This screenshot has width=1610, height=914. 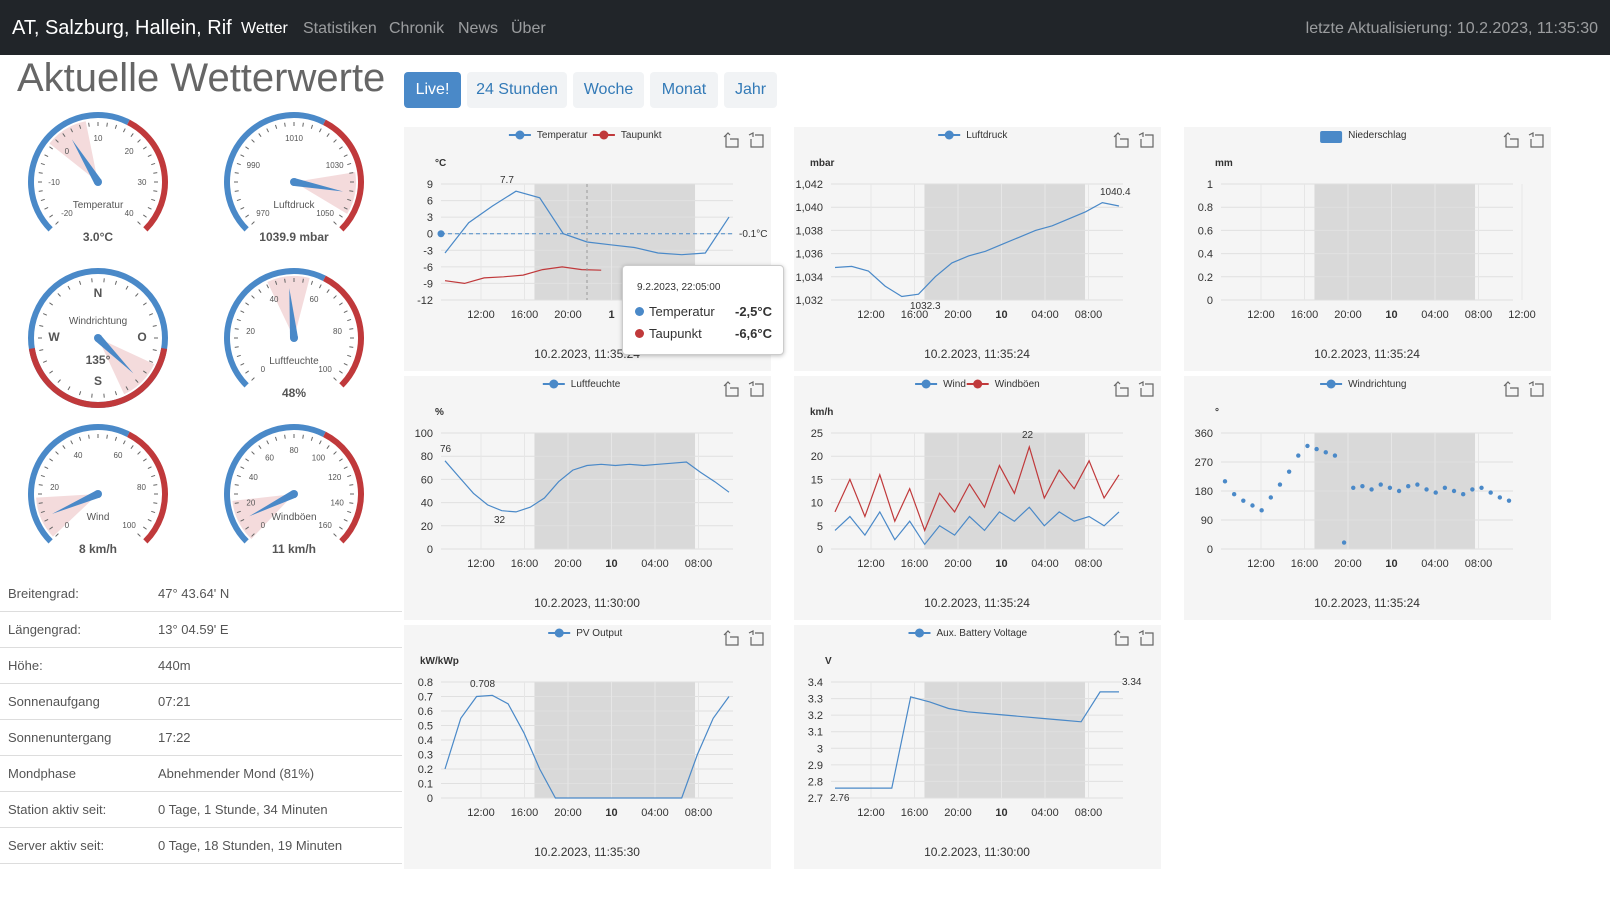 I want to click on y-tick-label: 80, so click(x=427, y=457).